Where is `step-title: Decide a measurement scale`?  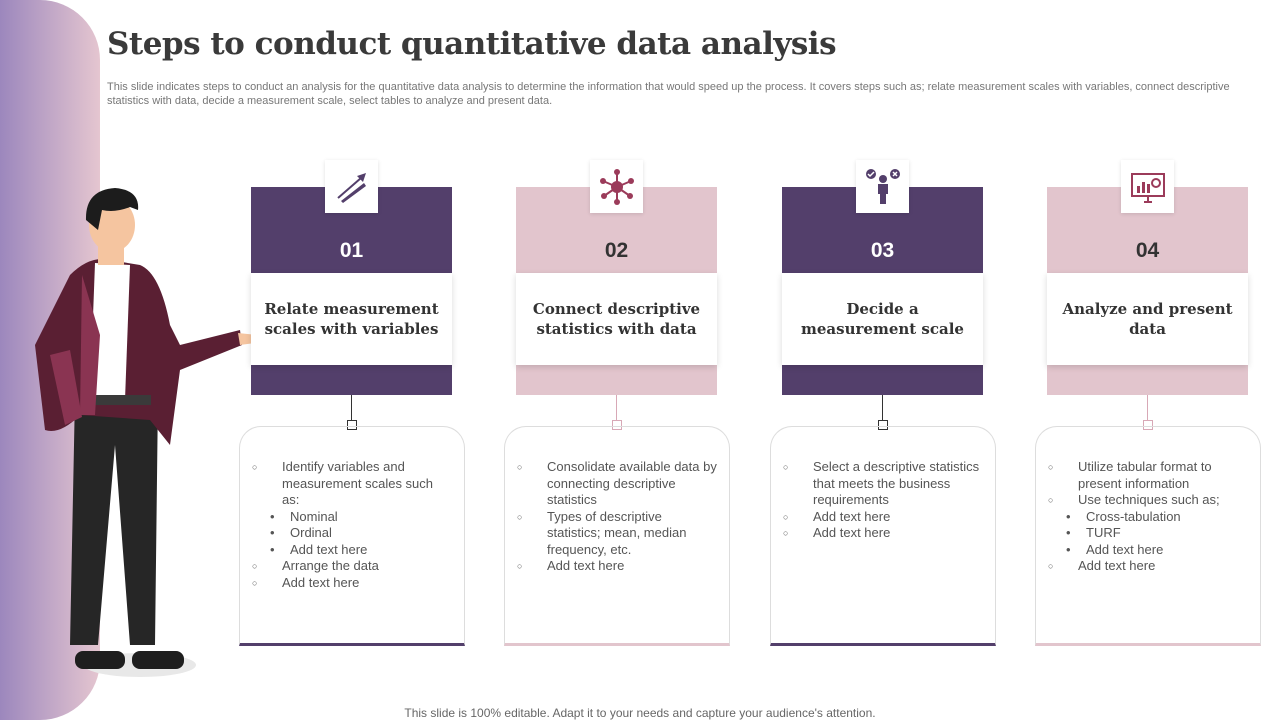
step-title: Decide a measurement scale is located at coordinates (882, 319).